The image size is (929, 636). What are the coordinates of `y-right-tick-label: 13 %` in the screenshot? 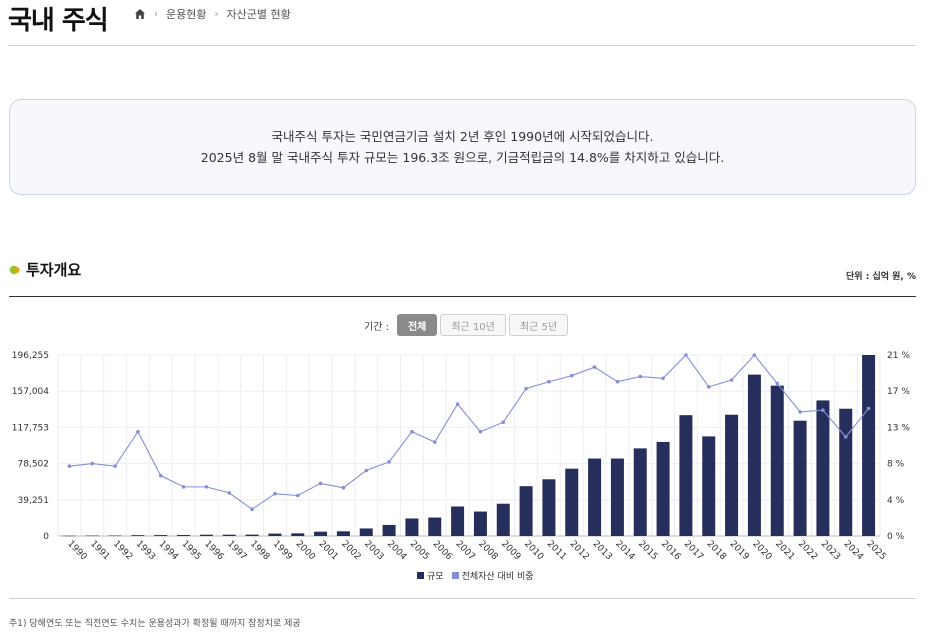 It's located at (898, 428).